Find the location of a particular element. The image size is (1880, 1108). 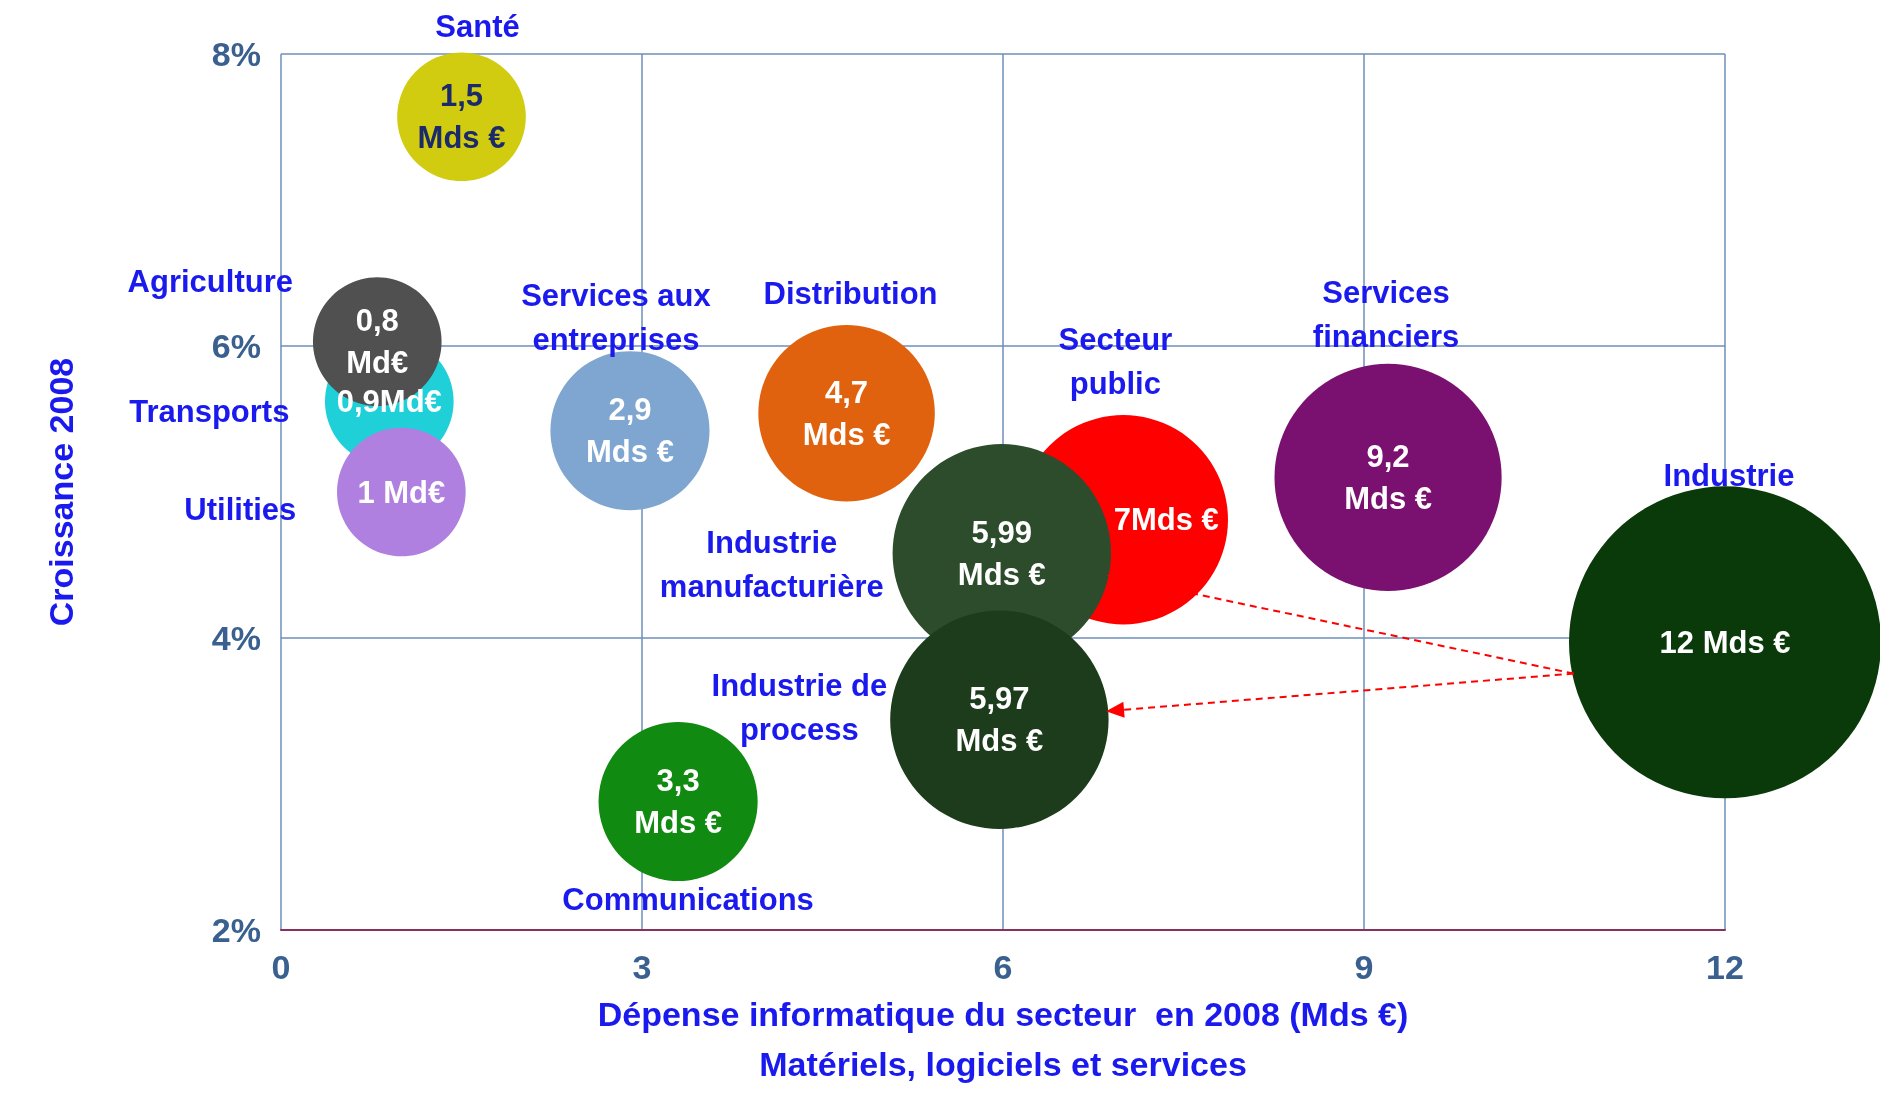

y-tick-label: 6% is located at coordinates (236, 346).